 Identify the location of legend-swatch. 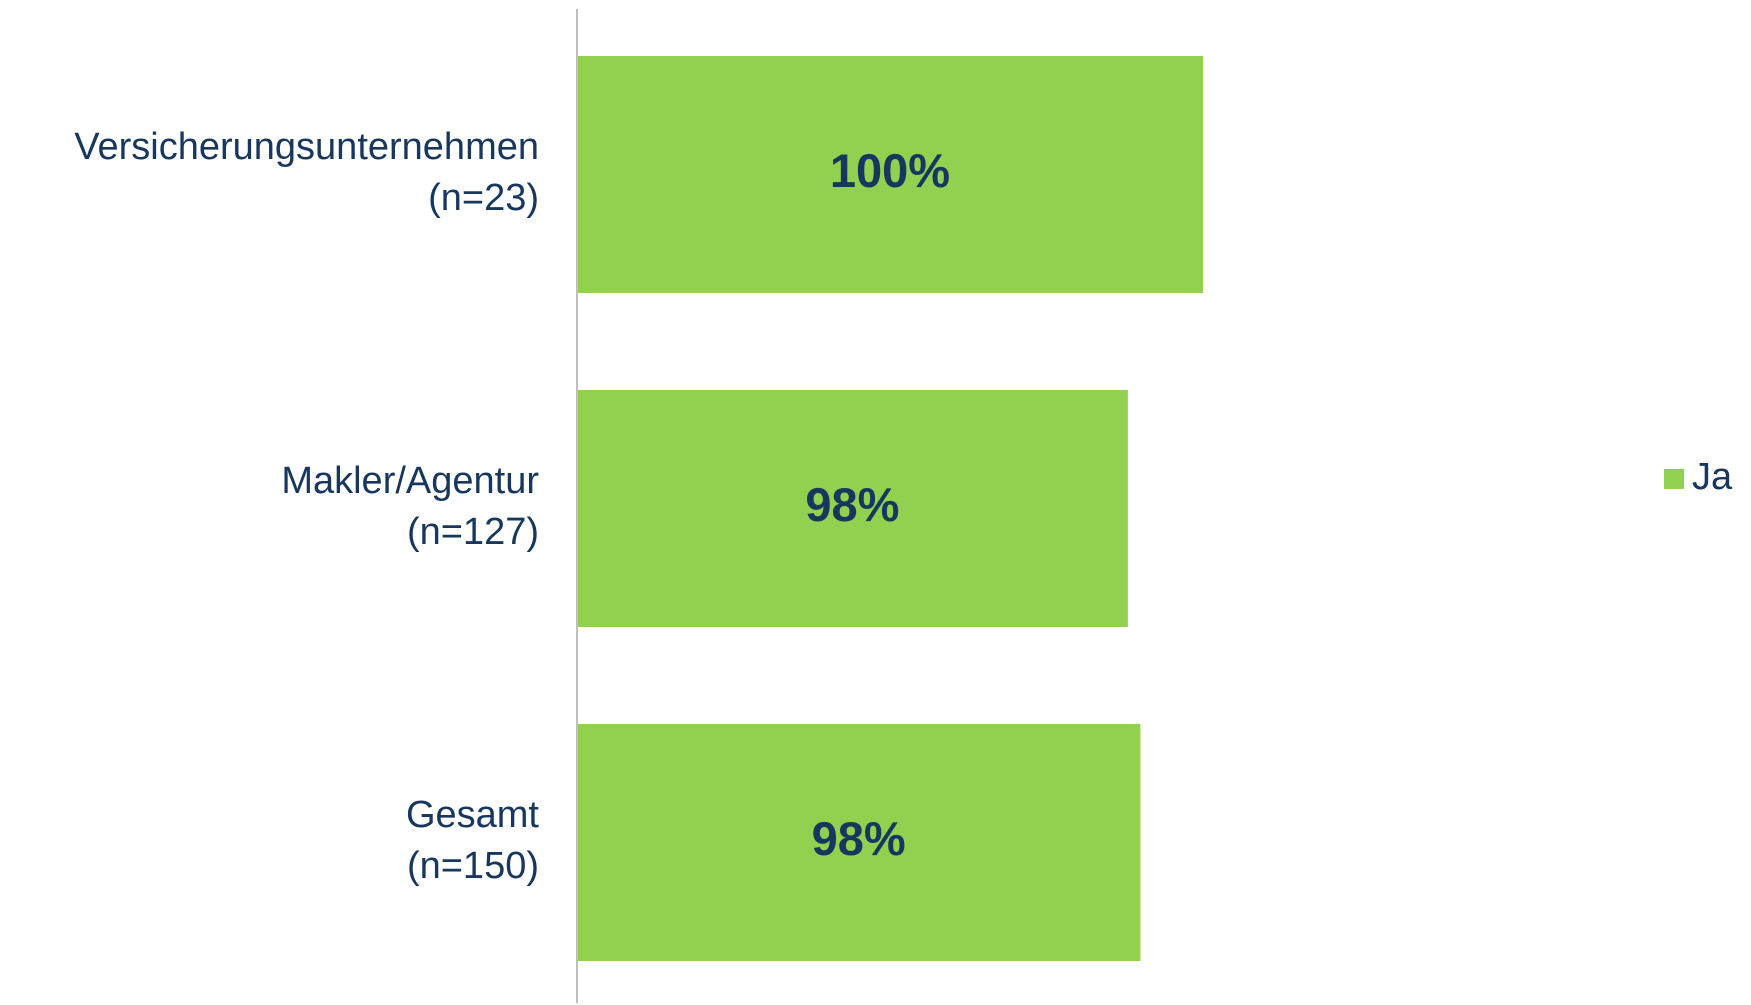
(1674, 479).